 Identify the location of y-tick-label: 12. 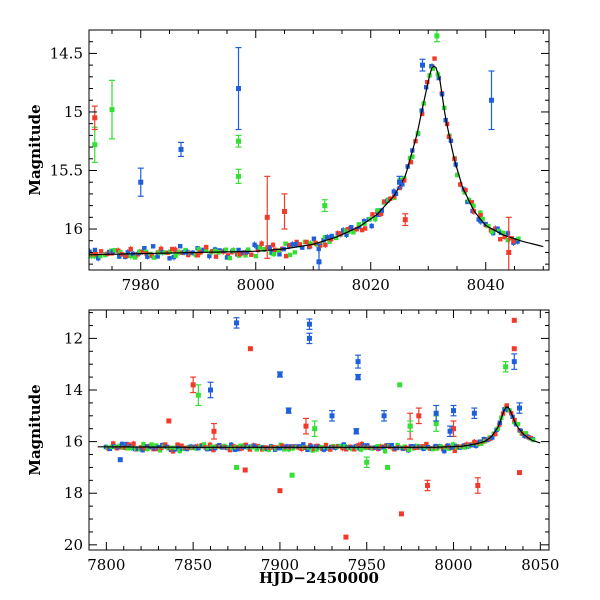
(73, 338).